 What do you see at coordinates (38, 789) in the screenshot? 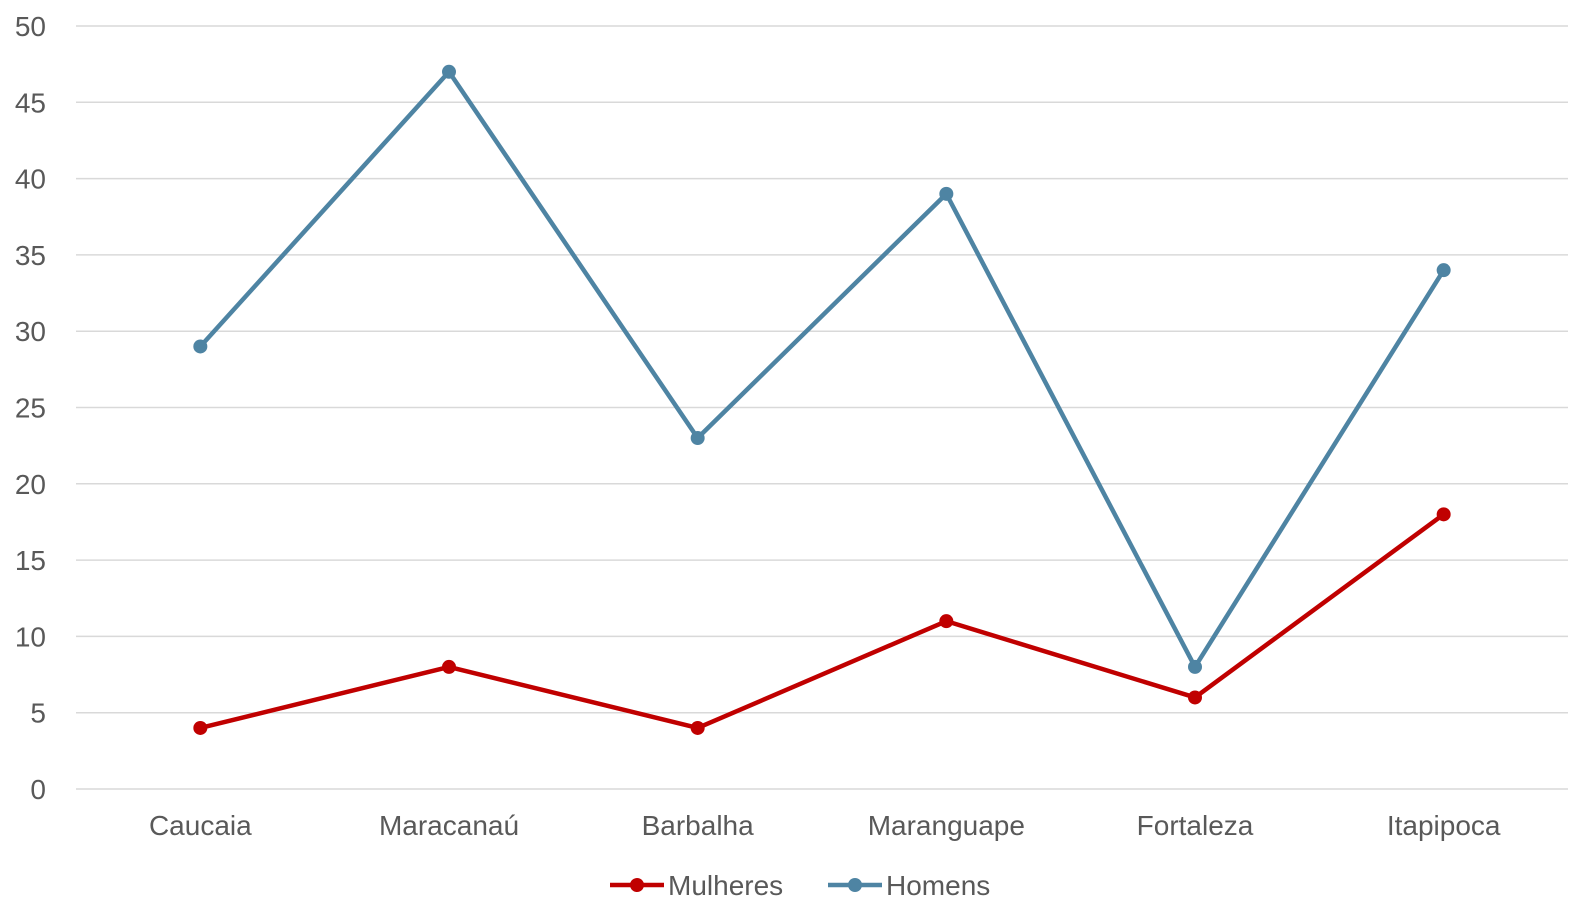
I see `y-tick-label: 0` at bounding box center [38, 789].